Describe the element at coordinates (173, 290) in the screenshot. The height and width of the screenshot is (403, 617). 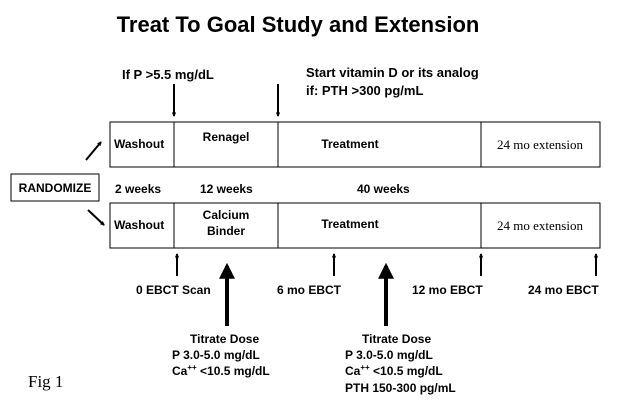
I see `baseline-scan-label: 0 EBCT Scan` at that location.